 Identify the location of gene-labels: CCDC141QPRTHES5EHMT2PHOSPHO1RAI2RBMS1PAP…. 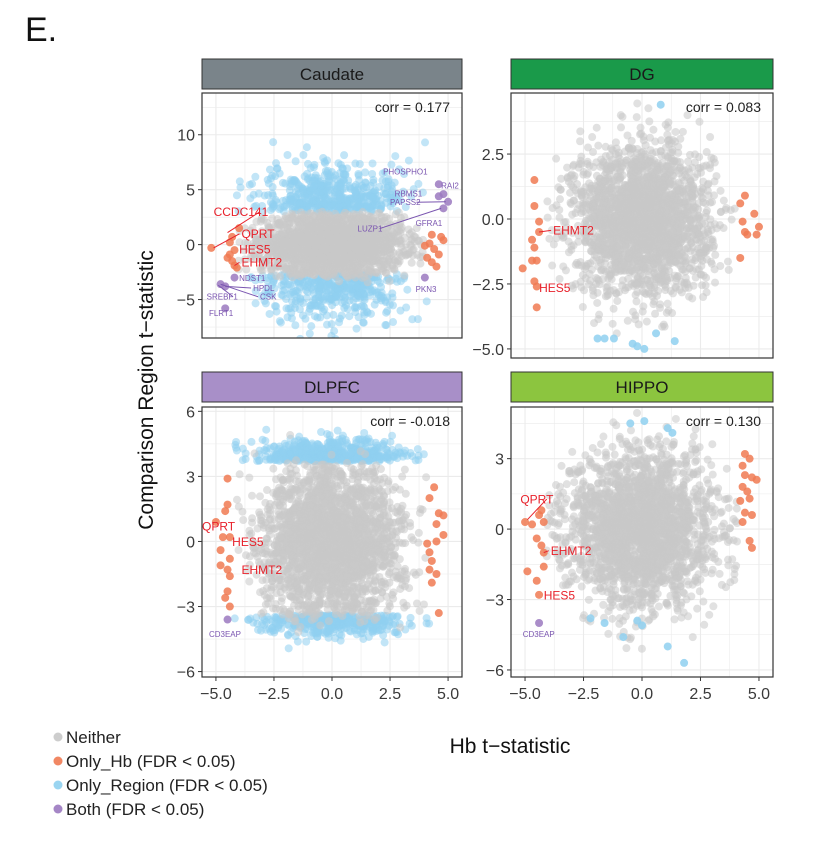
(333, 242).